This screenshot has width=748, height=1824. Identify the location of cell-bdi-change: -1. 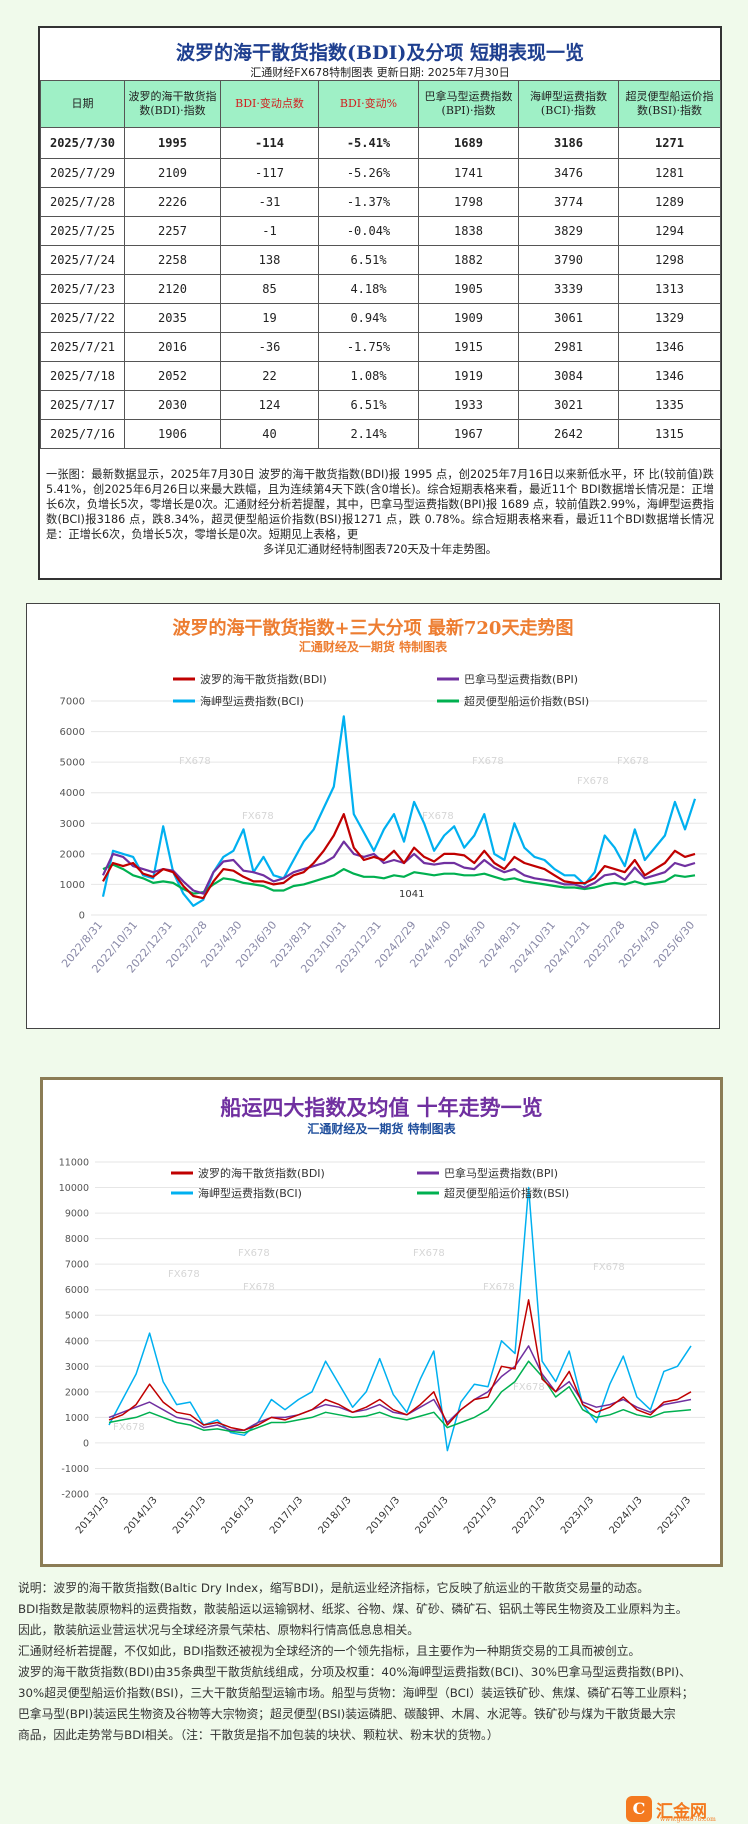
(269, 231).